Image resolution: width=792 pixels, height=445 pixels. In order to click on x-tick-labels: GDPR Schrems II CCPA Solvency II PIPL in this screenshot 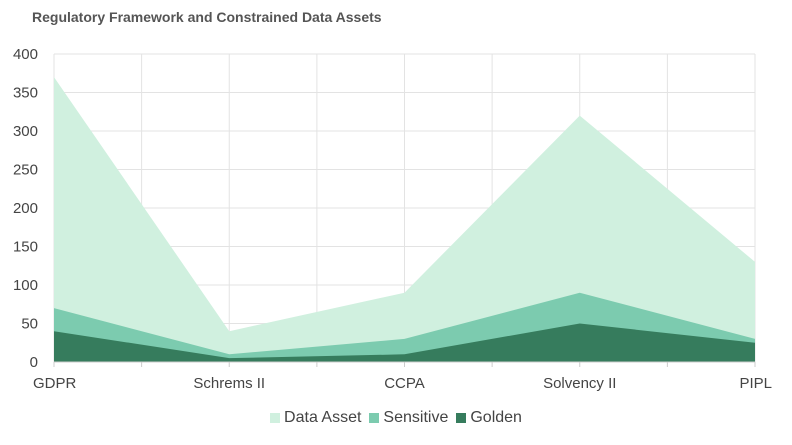, I will do `click(402, 383)`.